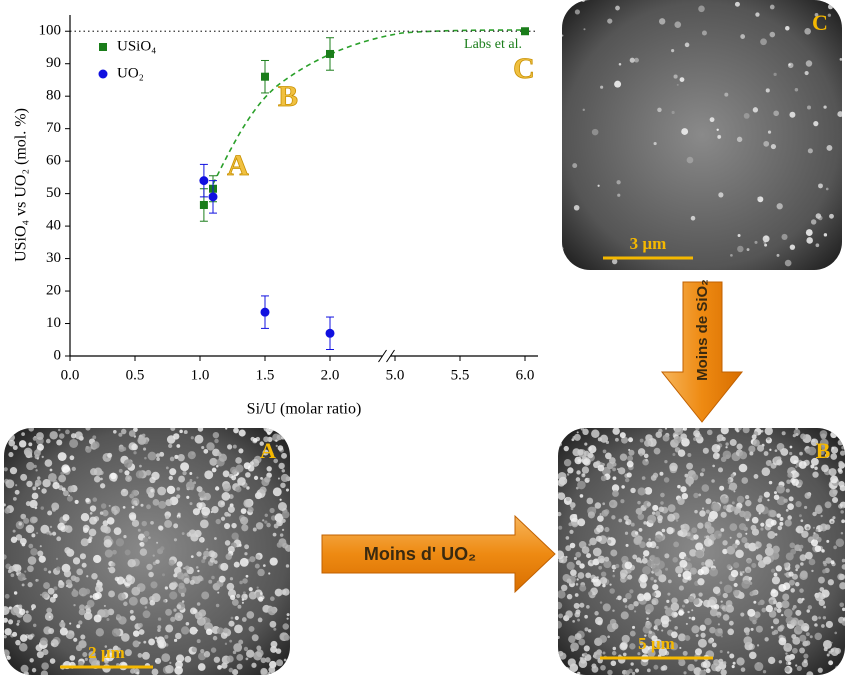 This screenshot has width=848, height=675. What do you see at coordinates (460, 375) in the screenshot?
I see `x-tick-label: 5.5` at bounding box center [460, 375].